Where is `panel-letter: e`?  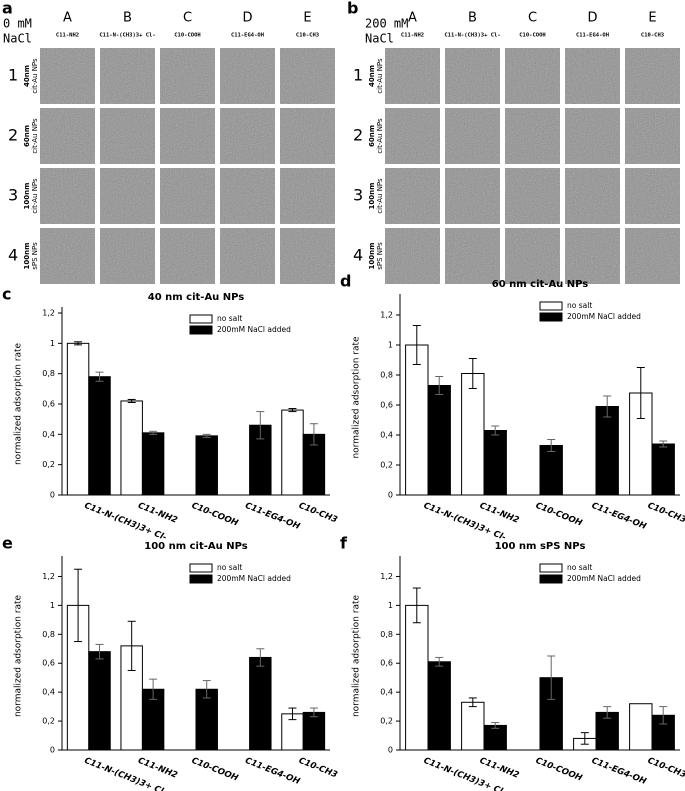
panel-letter: e is located at coordinates (7, 543).